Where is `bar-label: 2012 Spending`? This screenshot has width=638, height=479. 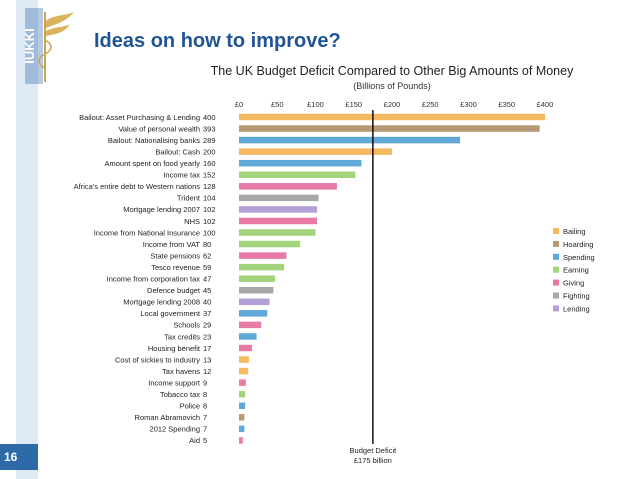 bar-label: 2012 Spending is located at coordinates (175, 429).